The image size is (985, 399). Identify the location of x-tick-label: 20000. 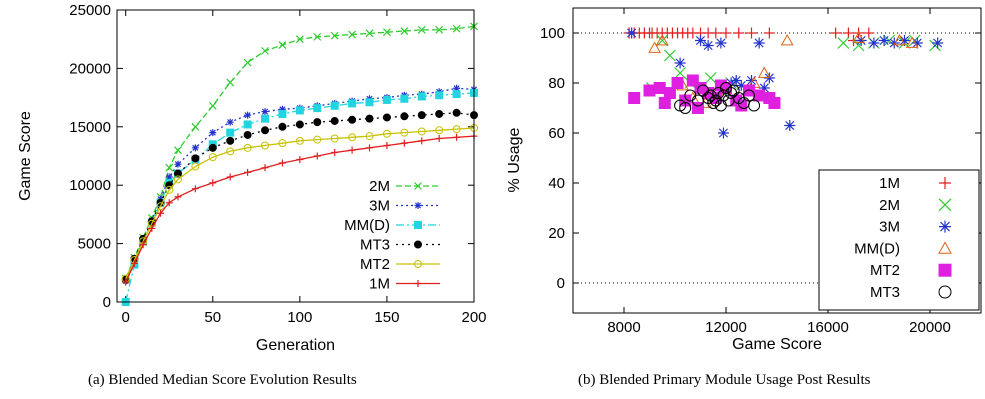
(930, 327).